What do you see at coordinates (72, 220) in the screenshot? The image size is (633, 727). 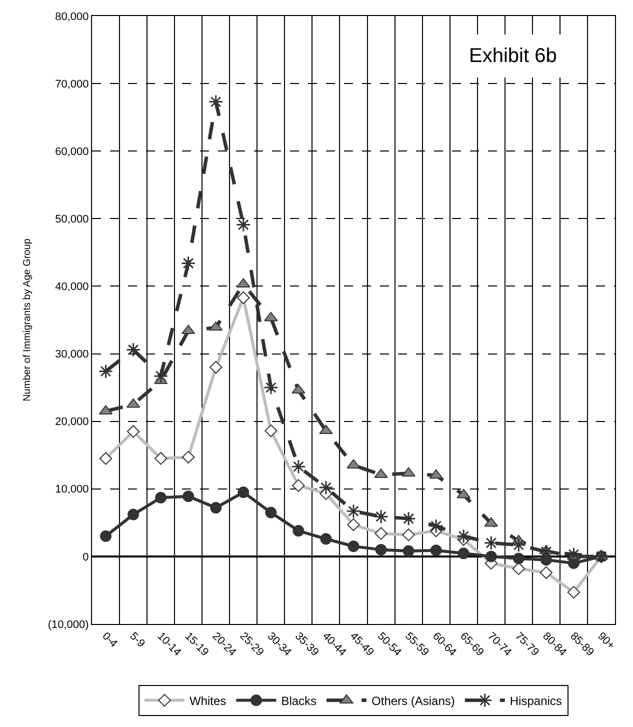 I see `y-tick-label: 50,000` at bounding box center [72, 220].